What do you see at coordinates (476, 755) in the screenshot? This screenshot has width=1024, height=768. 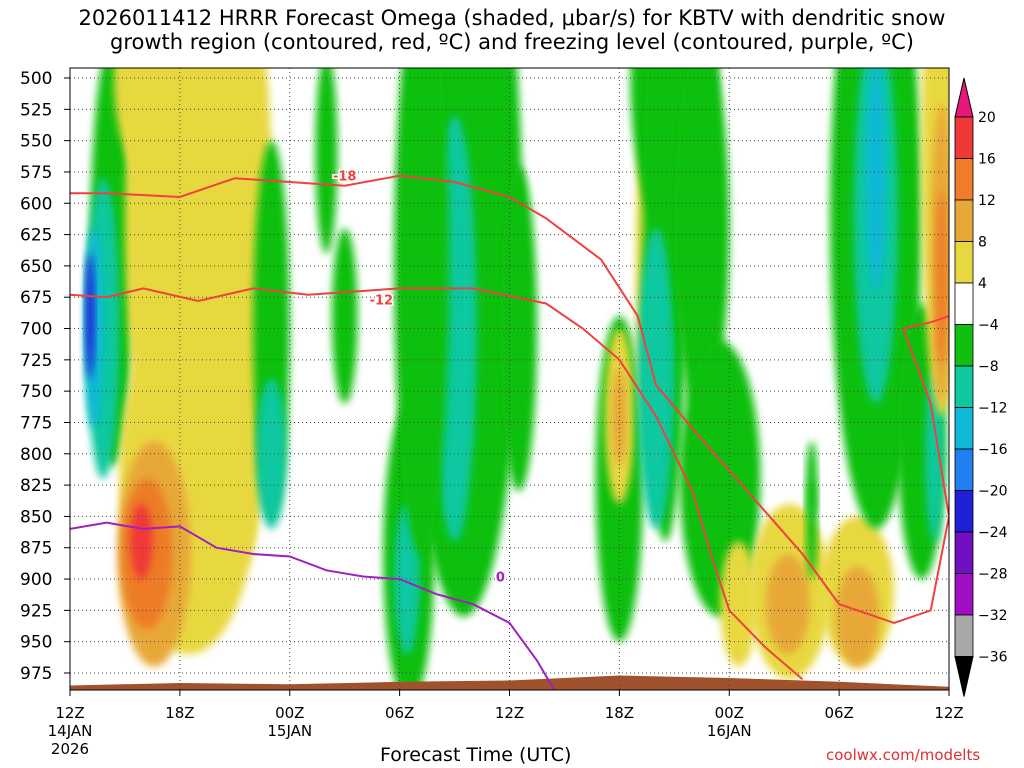 I see `x-axis-title: Forecast Time (UTC)` at bounding box center [476, 755].